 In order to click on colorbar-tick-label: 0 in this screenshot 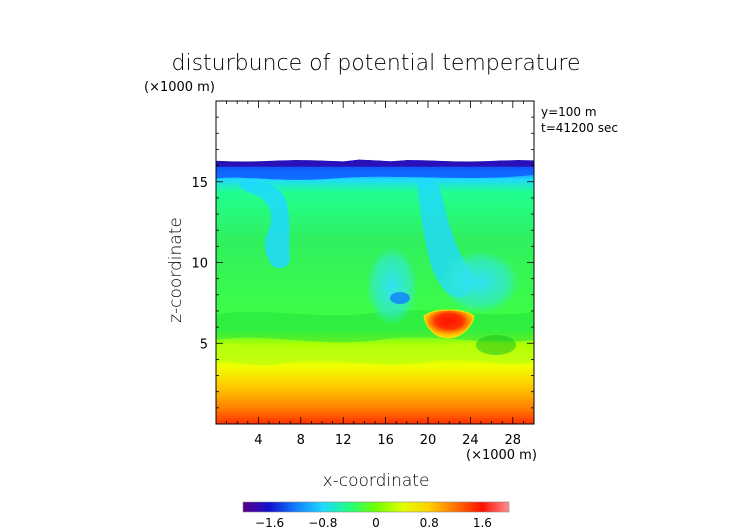, I will do `click(376, 523)`.